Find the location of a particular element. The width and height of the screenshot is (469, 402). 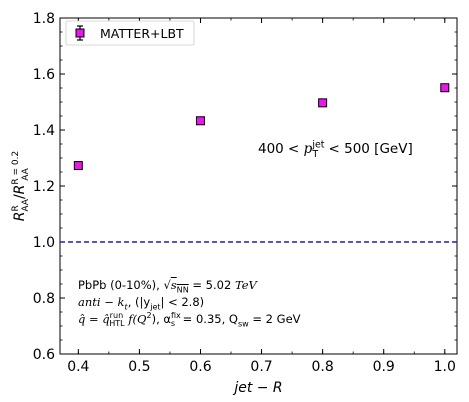

y-tick-label: 1.0 is located at coordinates (44, 243).